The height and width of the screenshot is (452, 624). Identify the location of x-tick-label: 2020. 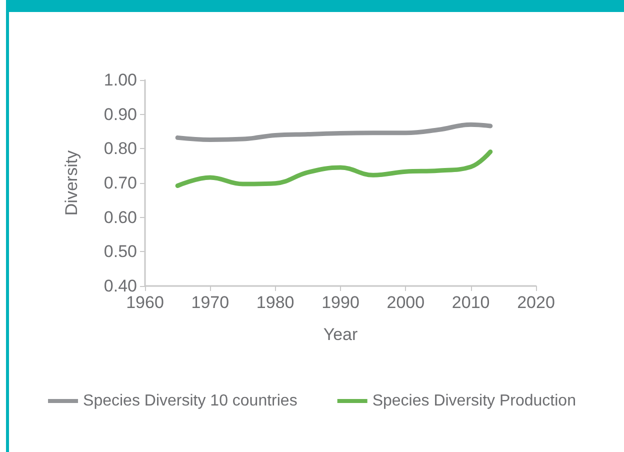
(536, 302).